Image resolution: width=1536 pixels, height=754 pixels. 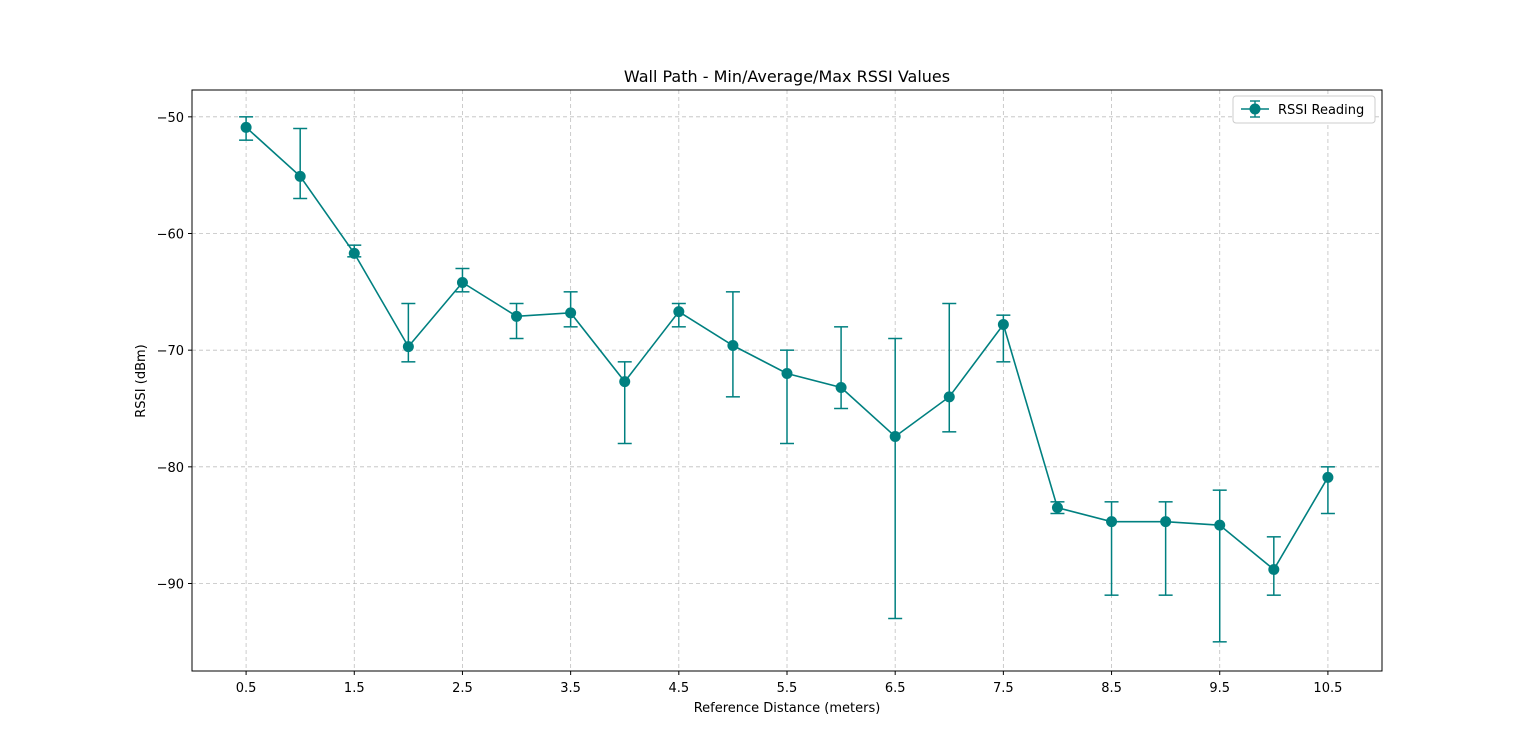 I want to click on x-tick-label: 5.5, so click(x=787, y=688).